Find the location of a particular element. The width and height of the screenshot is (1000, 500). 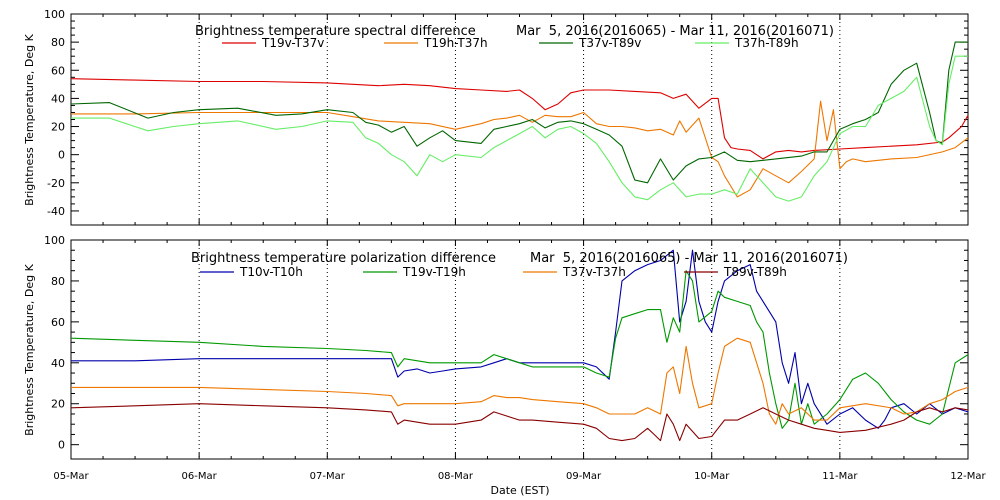

series-line-t19v-t37v is located at coordinates (519, 119).